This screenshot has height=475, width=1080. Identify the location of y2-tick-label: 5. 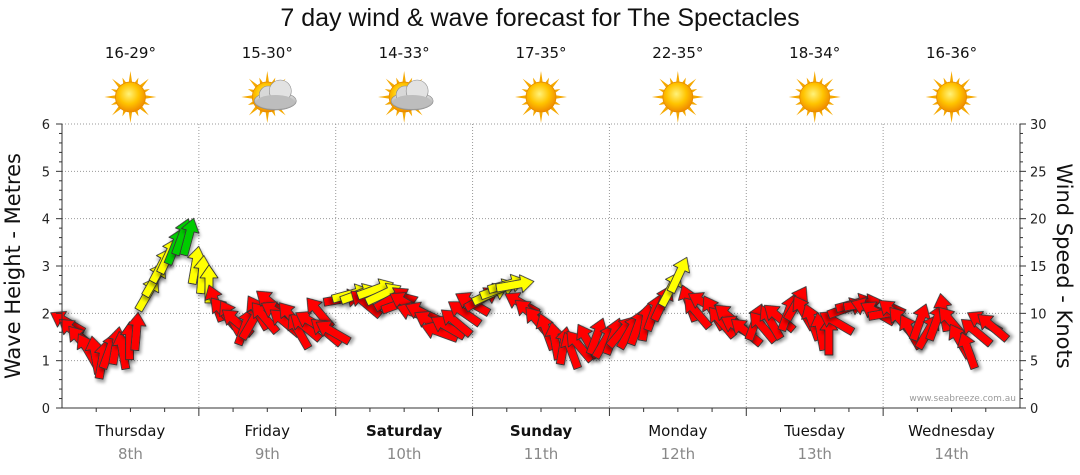
(1034, 362).